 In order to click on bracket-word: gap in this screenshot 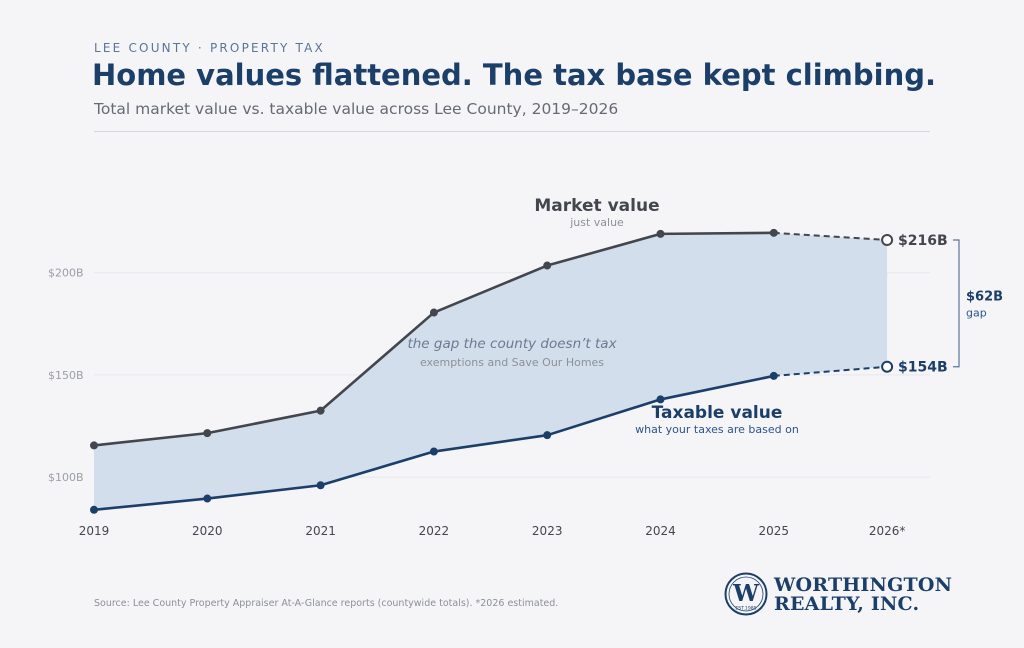, I will do `click(976, 312)`.